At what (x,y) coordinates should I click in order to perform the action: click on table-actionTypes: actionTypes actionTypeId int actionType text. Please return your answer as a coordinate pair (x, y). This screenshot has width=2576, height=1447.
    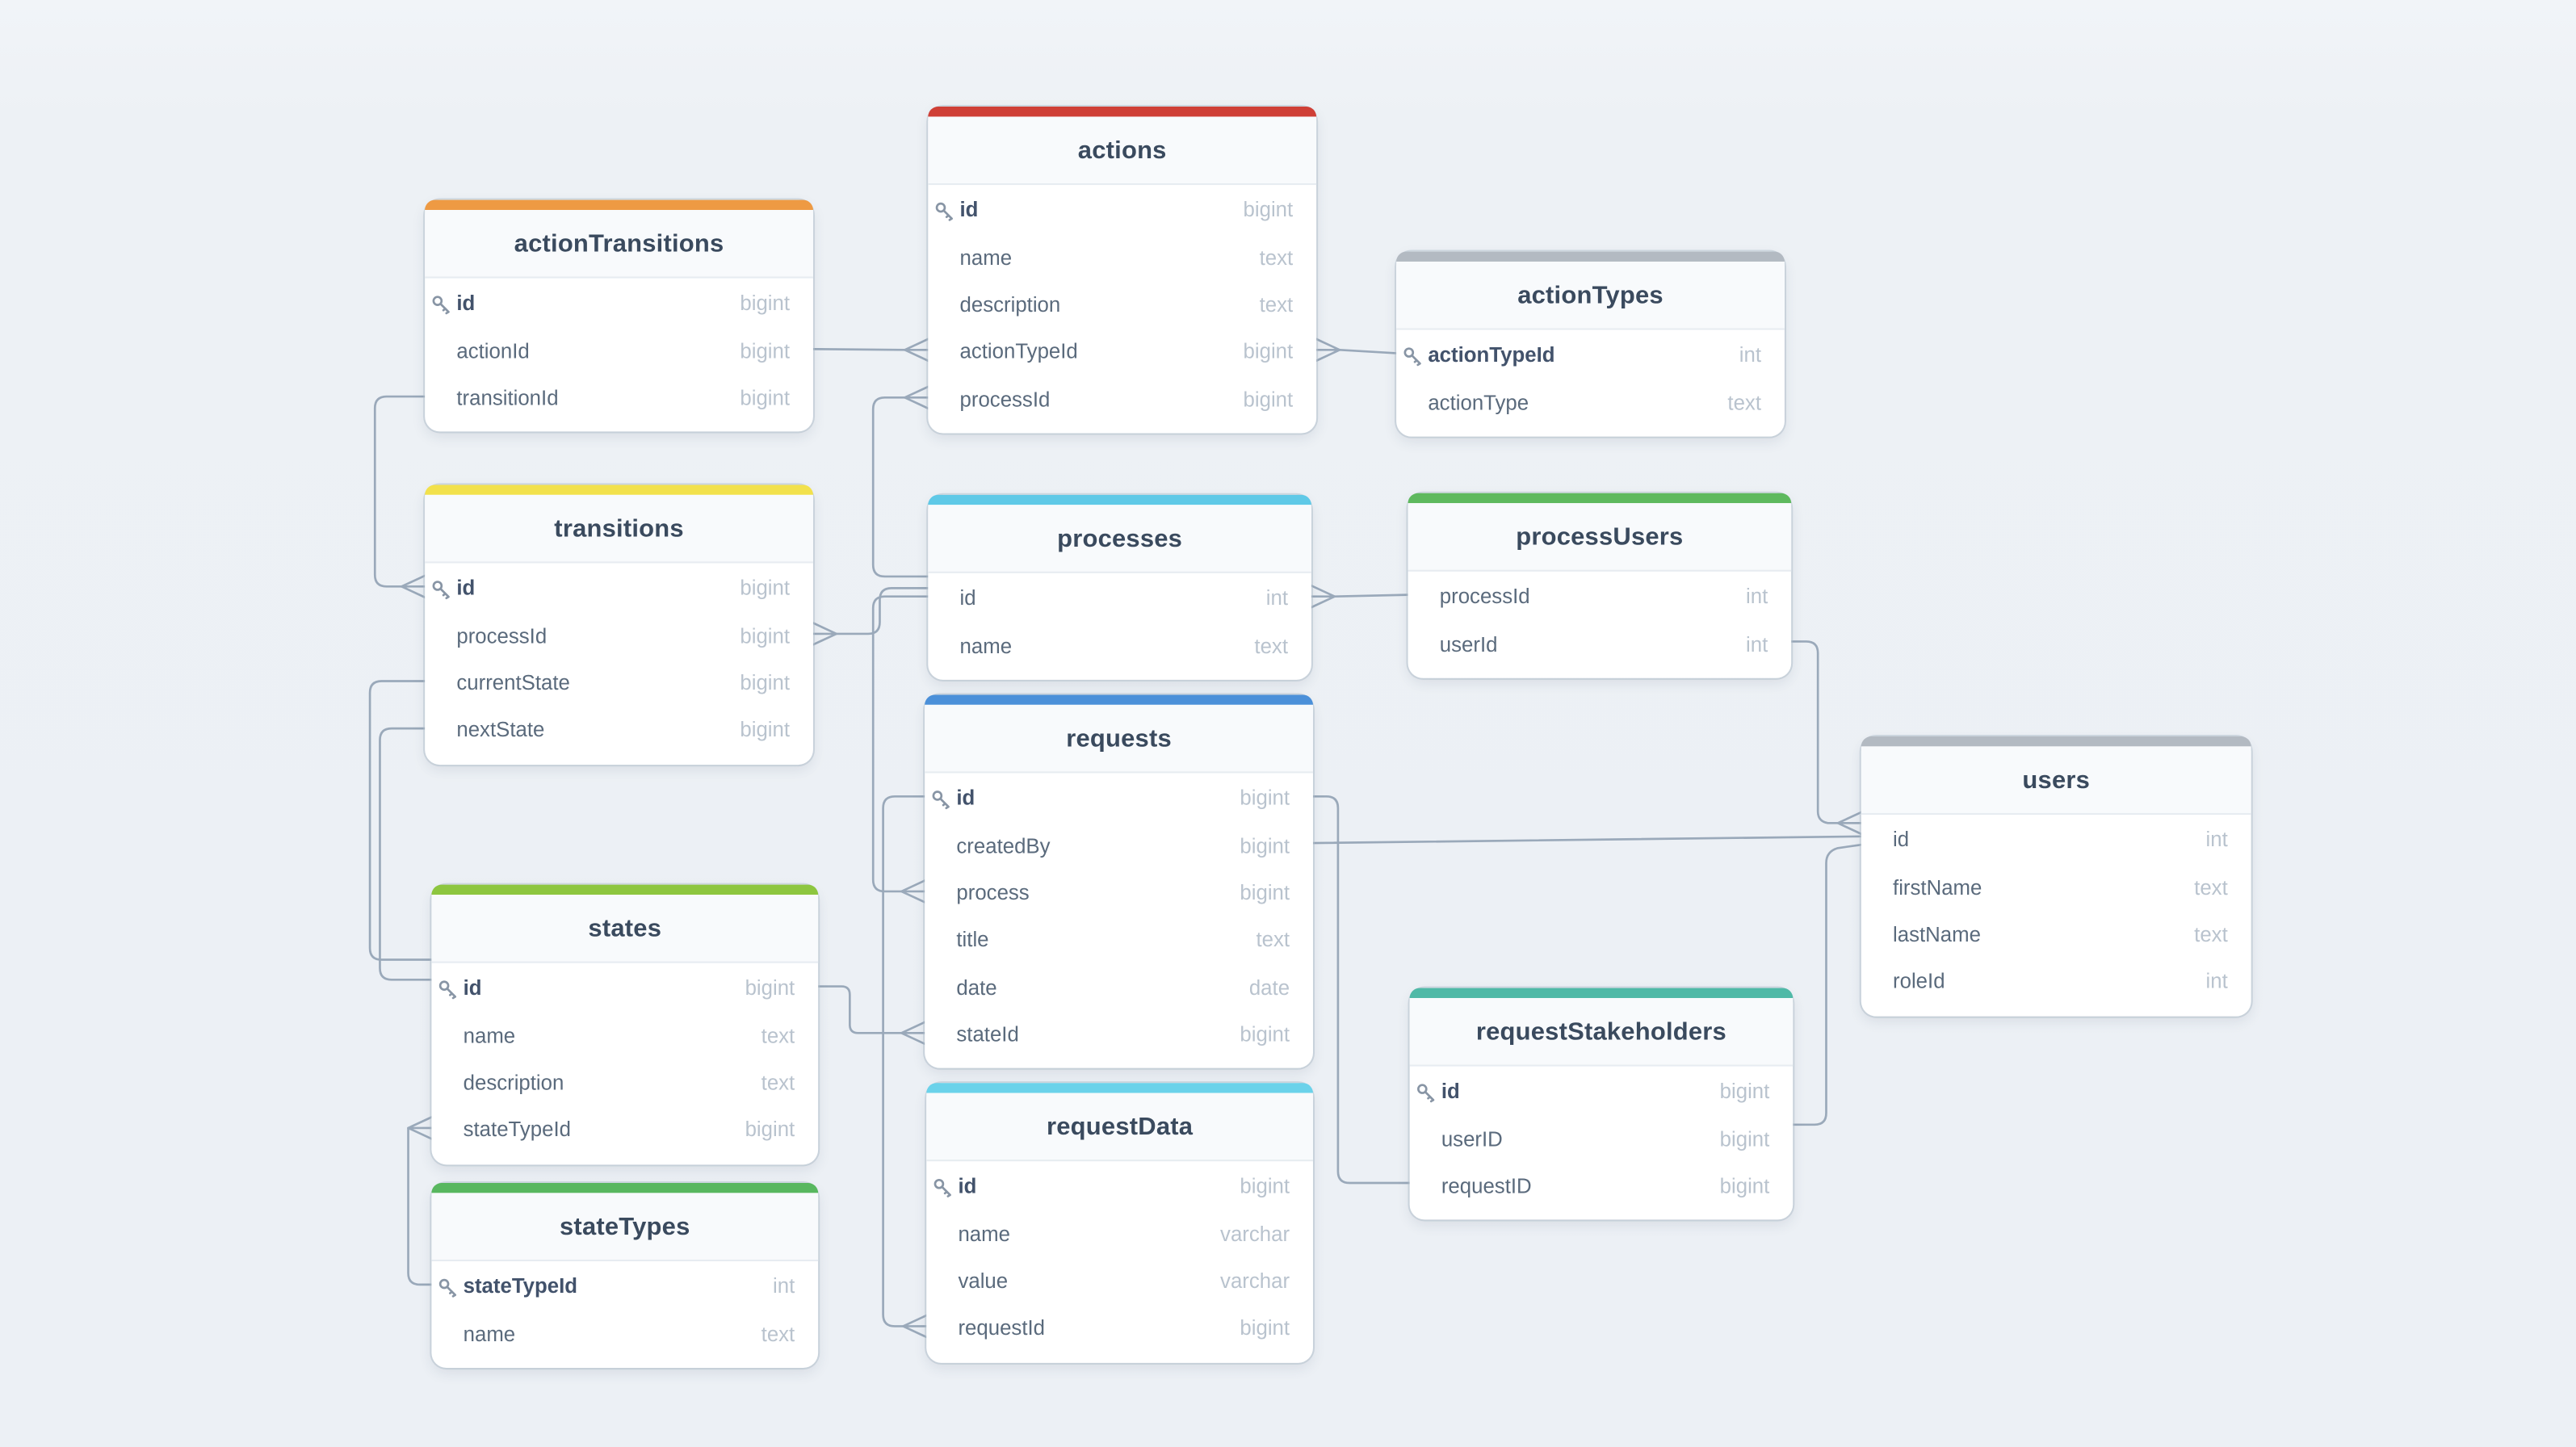
    Looking at the image, I should click on (1590, 344).